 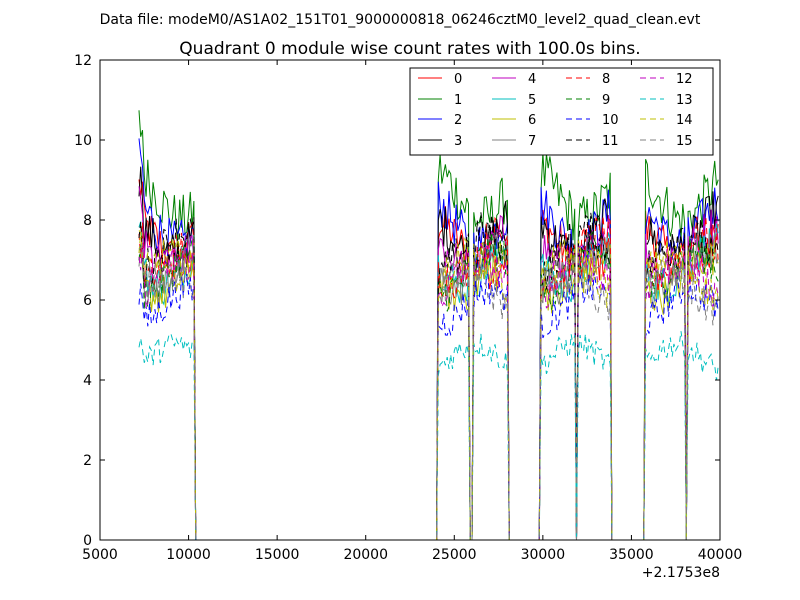 What do you see at coordinates (458, 141) in the screenshot?
I see `legend-label-3: 3` at bounding box center [458, 141].